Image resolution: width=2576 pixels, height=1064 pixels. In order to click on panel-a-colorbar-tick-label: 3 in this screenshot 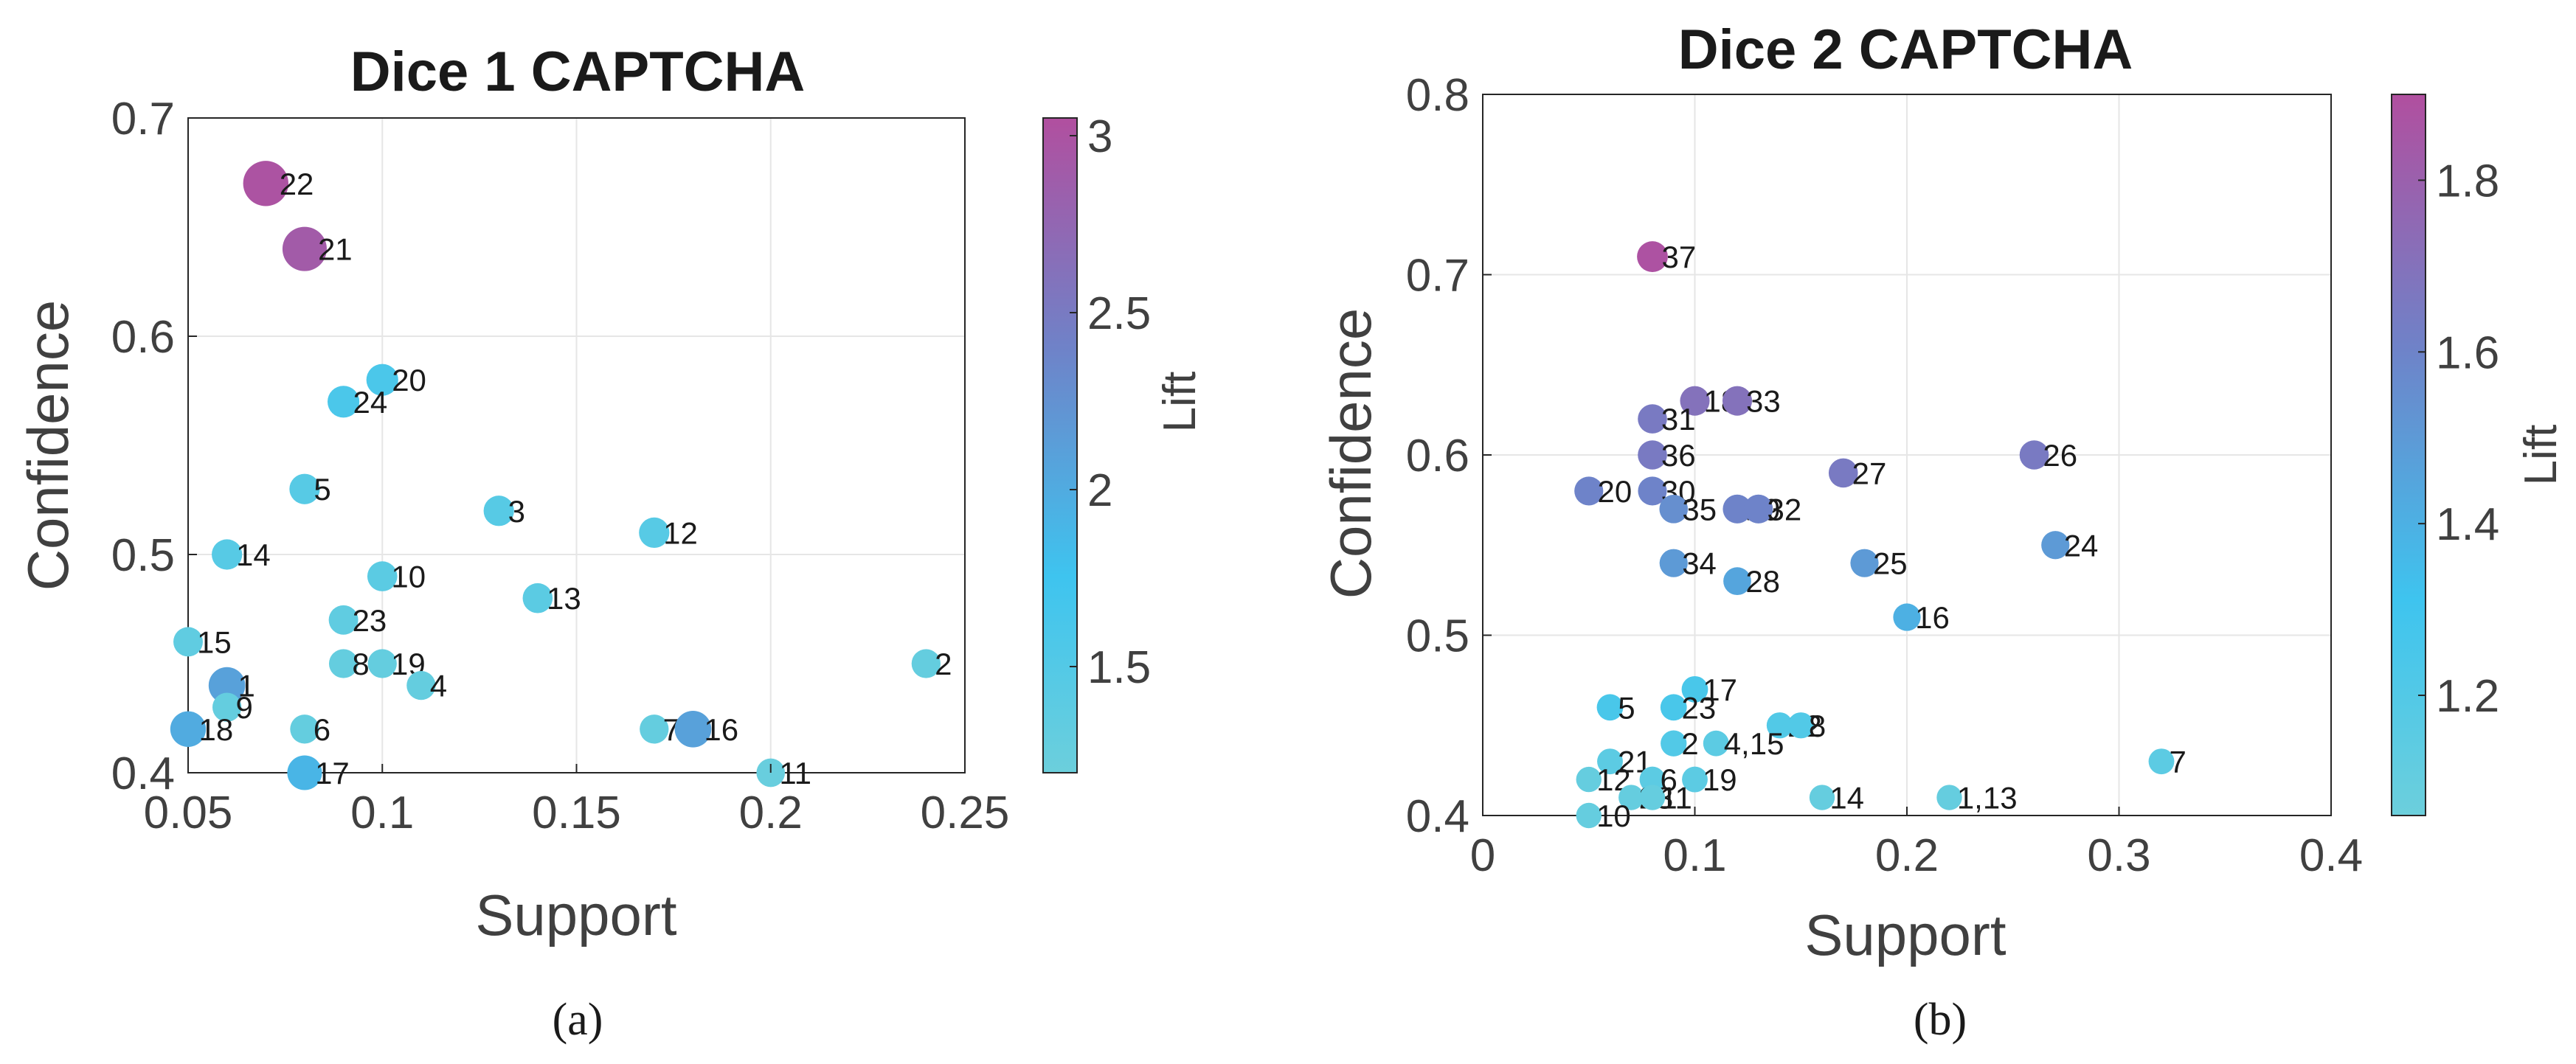, I will do `click(1100, 136)`.